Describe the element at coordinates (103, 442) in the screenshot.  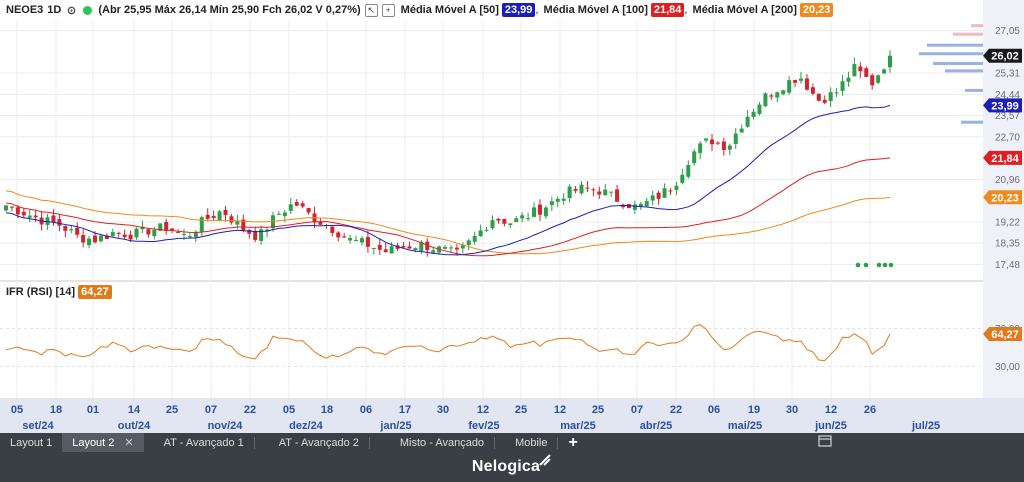
I see `tab-layout-2: Layout 2 ✕` at that location.